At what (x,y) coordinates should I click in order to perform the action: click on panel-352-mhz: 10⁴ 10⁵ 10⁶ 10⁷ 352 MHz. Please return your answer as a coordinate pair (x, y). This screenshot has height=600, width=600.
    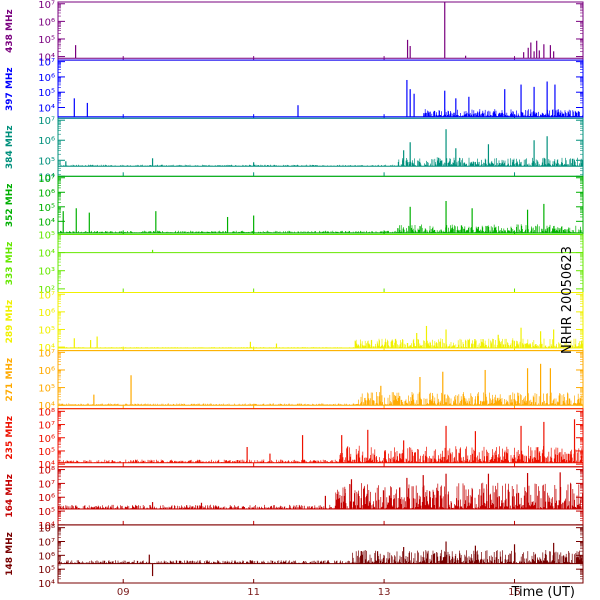
    Looking at the image, I should click on (294, 204).